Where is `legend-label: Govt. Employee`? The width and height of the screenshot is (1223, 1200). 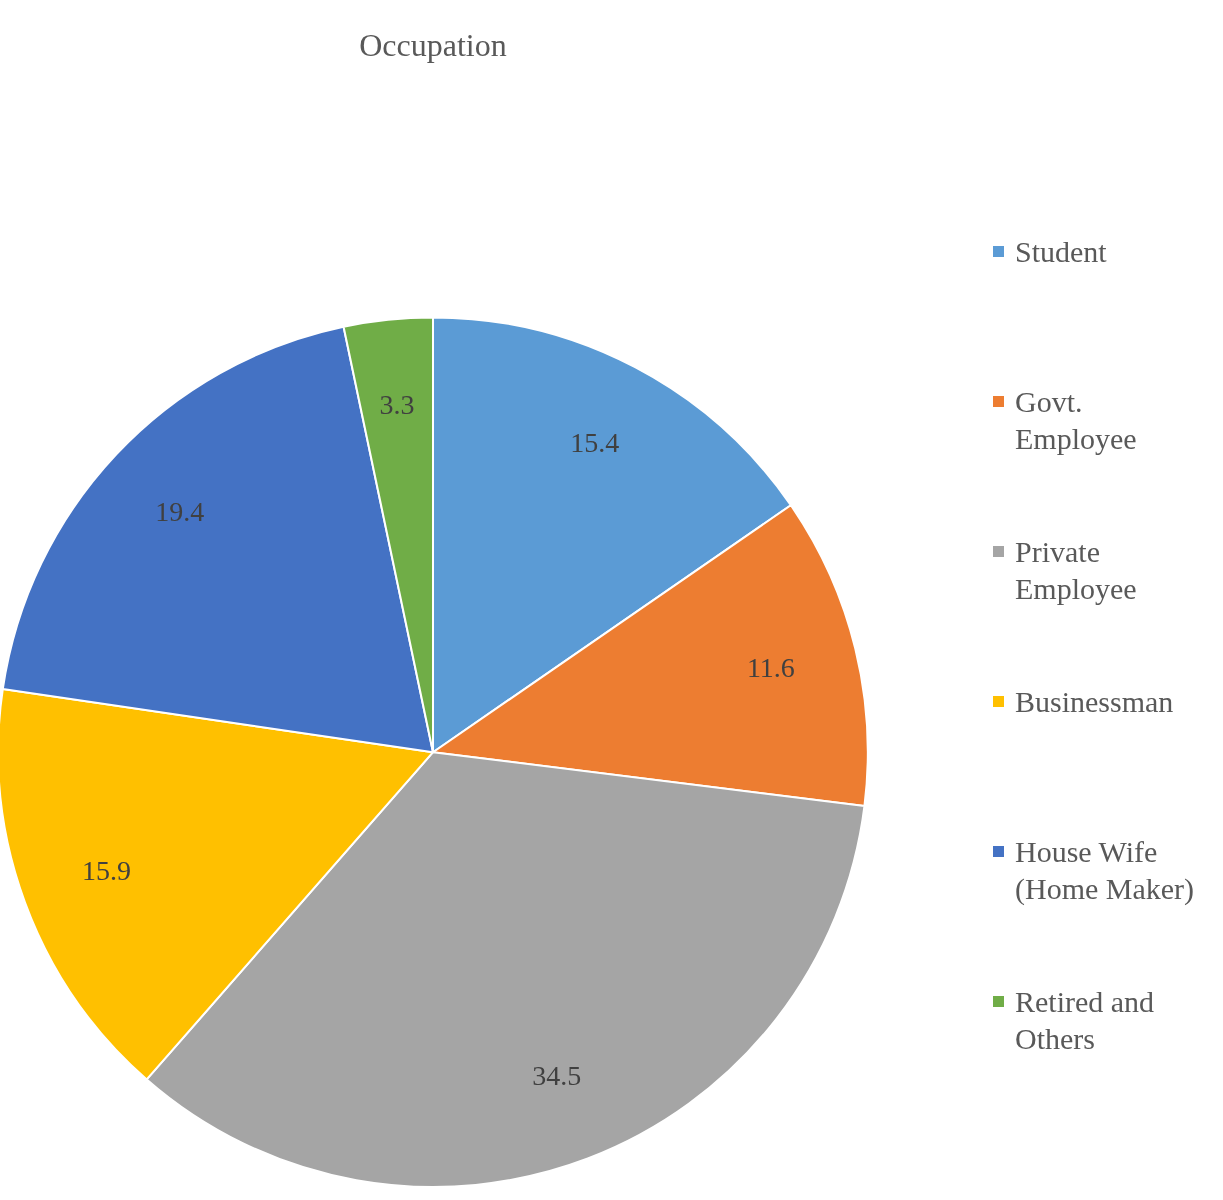
legend-label: Govt. Employee is located at coordinates (1076, 420).